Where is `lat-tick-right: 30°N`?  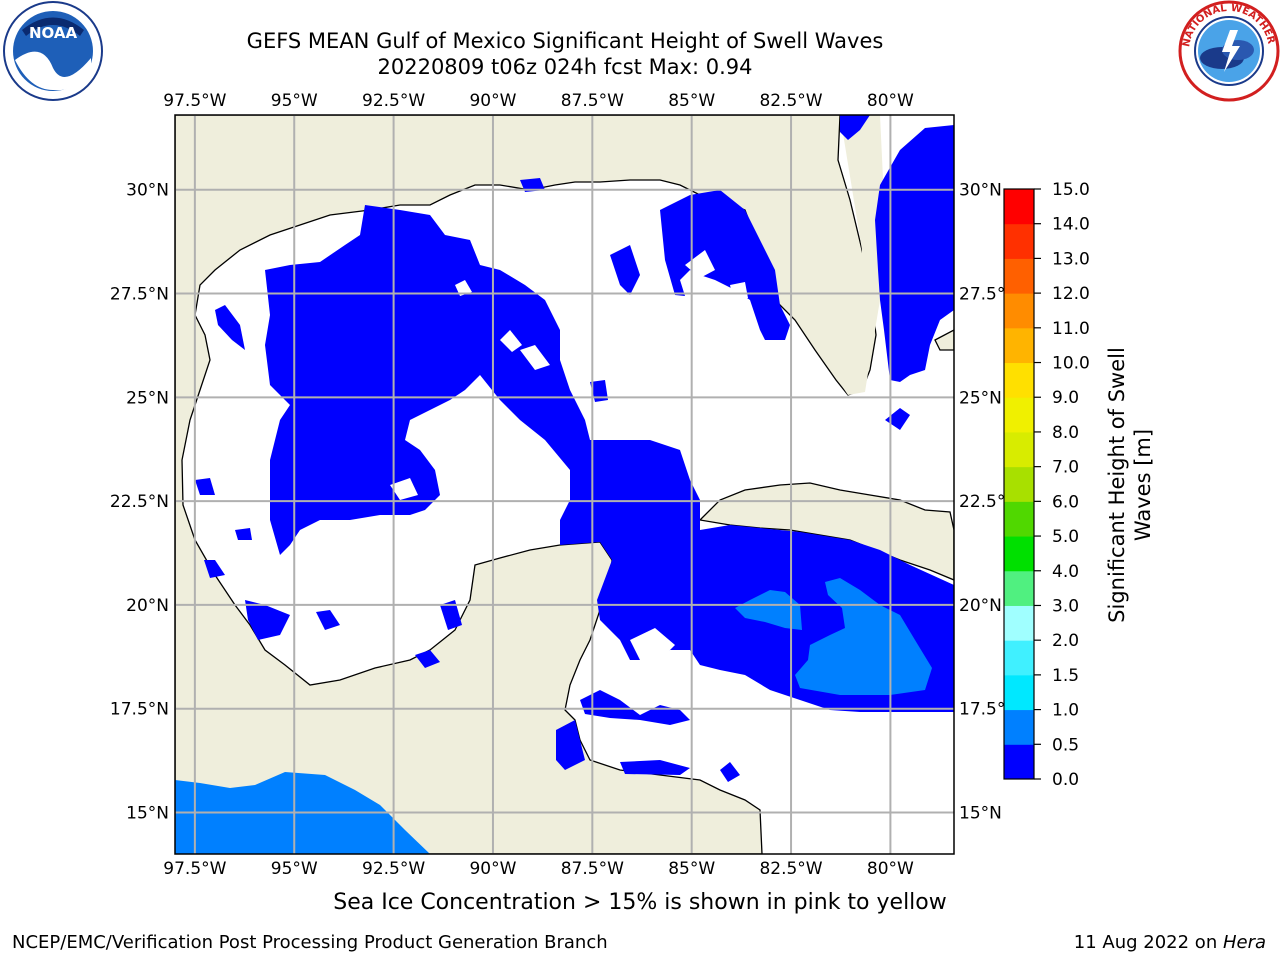 lat-tick-right: 30°N is located at coordinates (980, 191).